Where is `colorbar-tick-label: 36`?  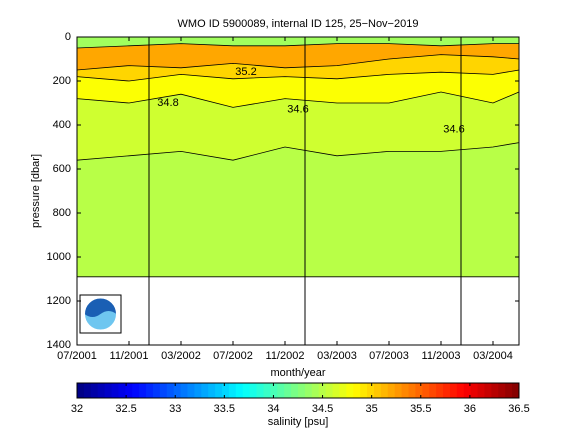 colorbar-tick-label: 36 is located at coordinates (470, 409).